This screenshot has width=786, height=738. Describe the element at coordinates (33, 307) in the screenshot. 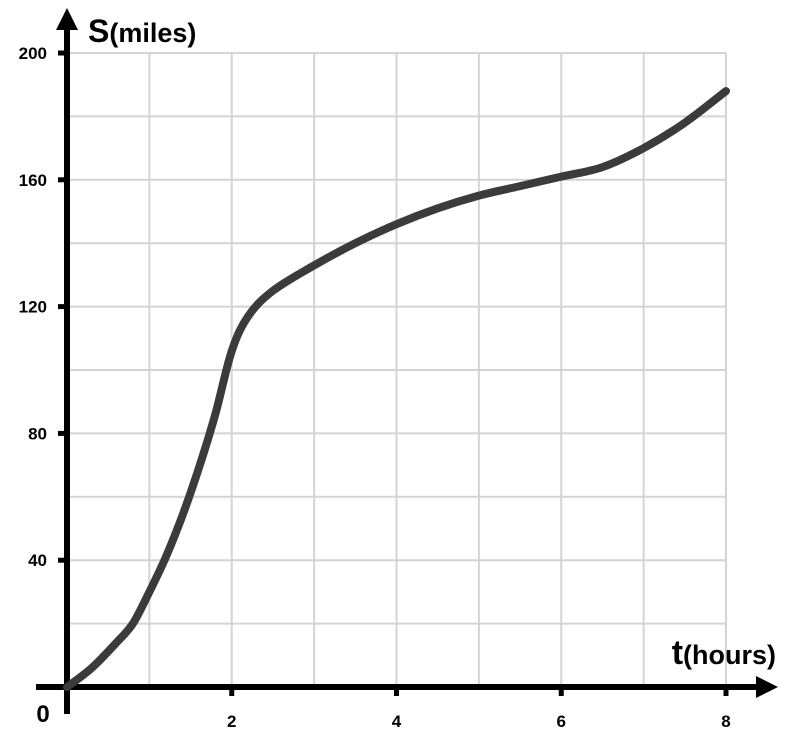

I see `y-tick-label: 120` at that location.